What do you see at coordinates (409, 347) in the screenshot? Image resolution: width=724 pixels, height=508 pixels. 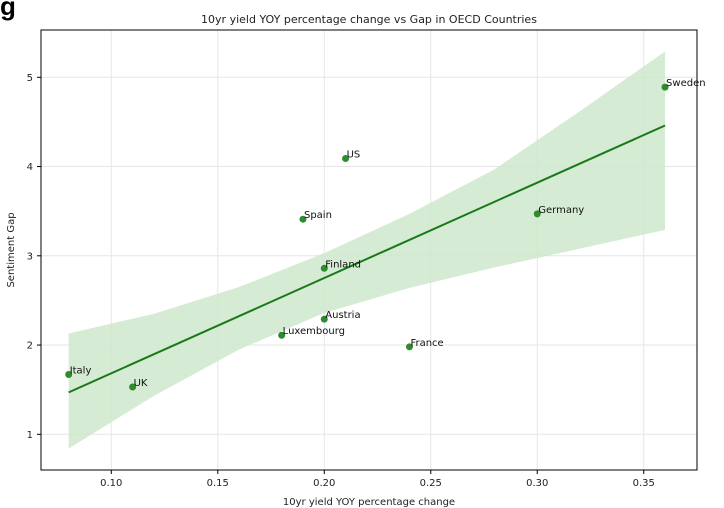 I see `point-france` at bounding box center [409, 347].